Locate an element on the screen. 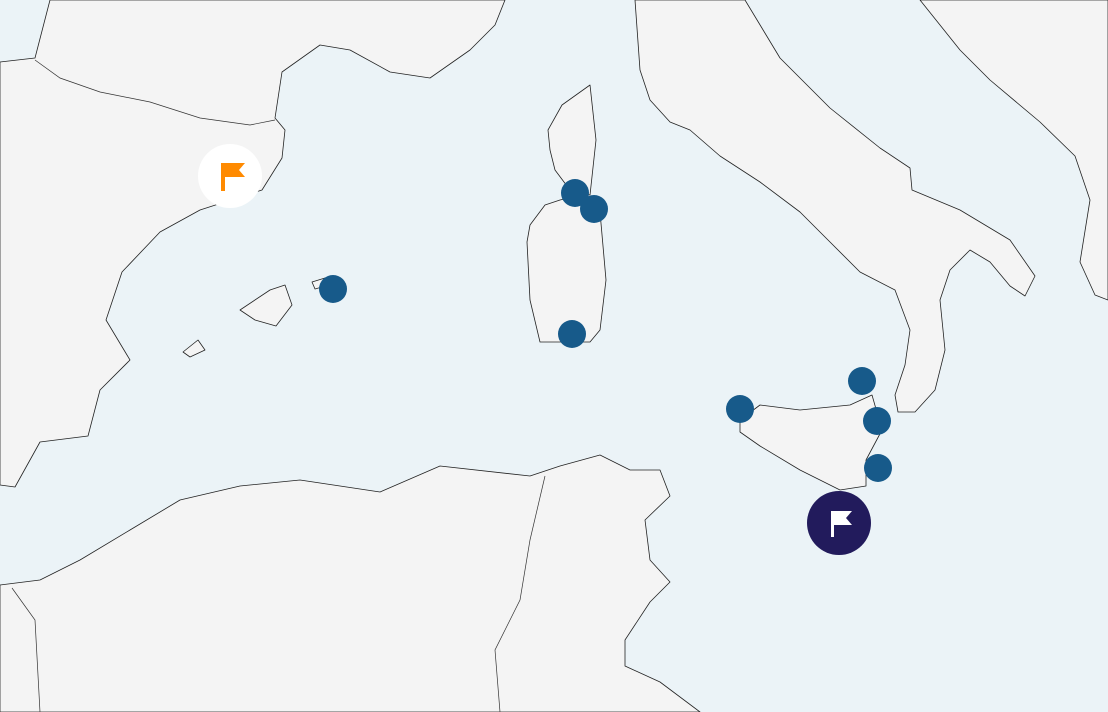  start-flag-marker is located at coordinates (230, 176).